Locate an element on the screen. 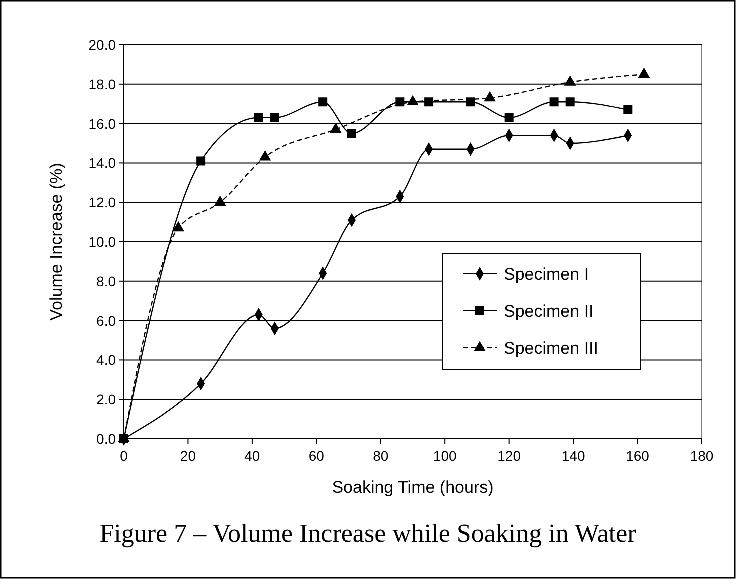 This screenshot has height=579, width=736. legend-label: Specimen II is located at coordinates (549, 311).